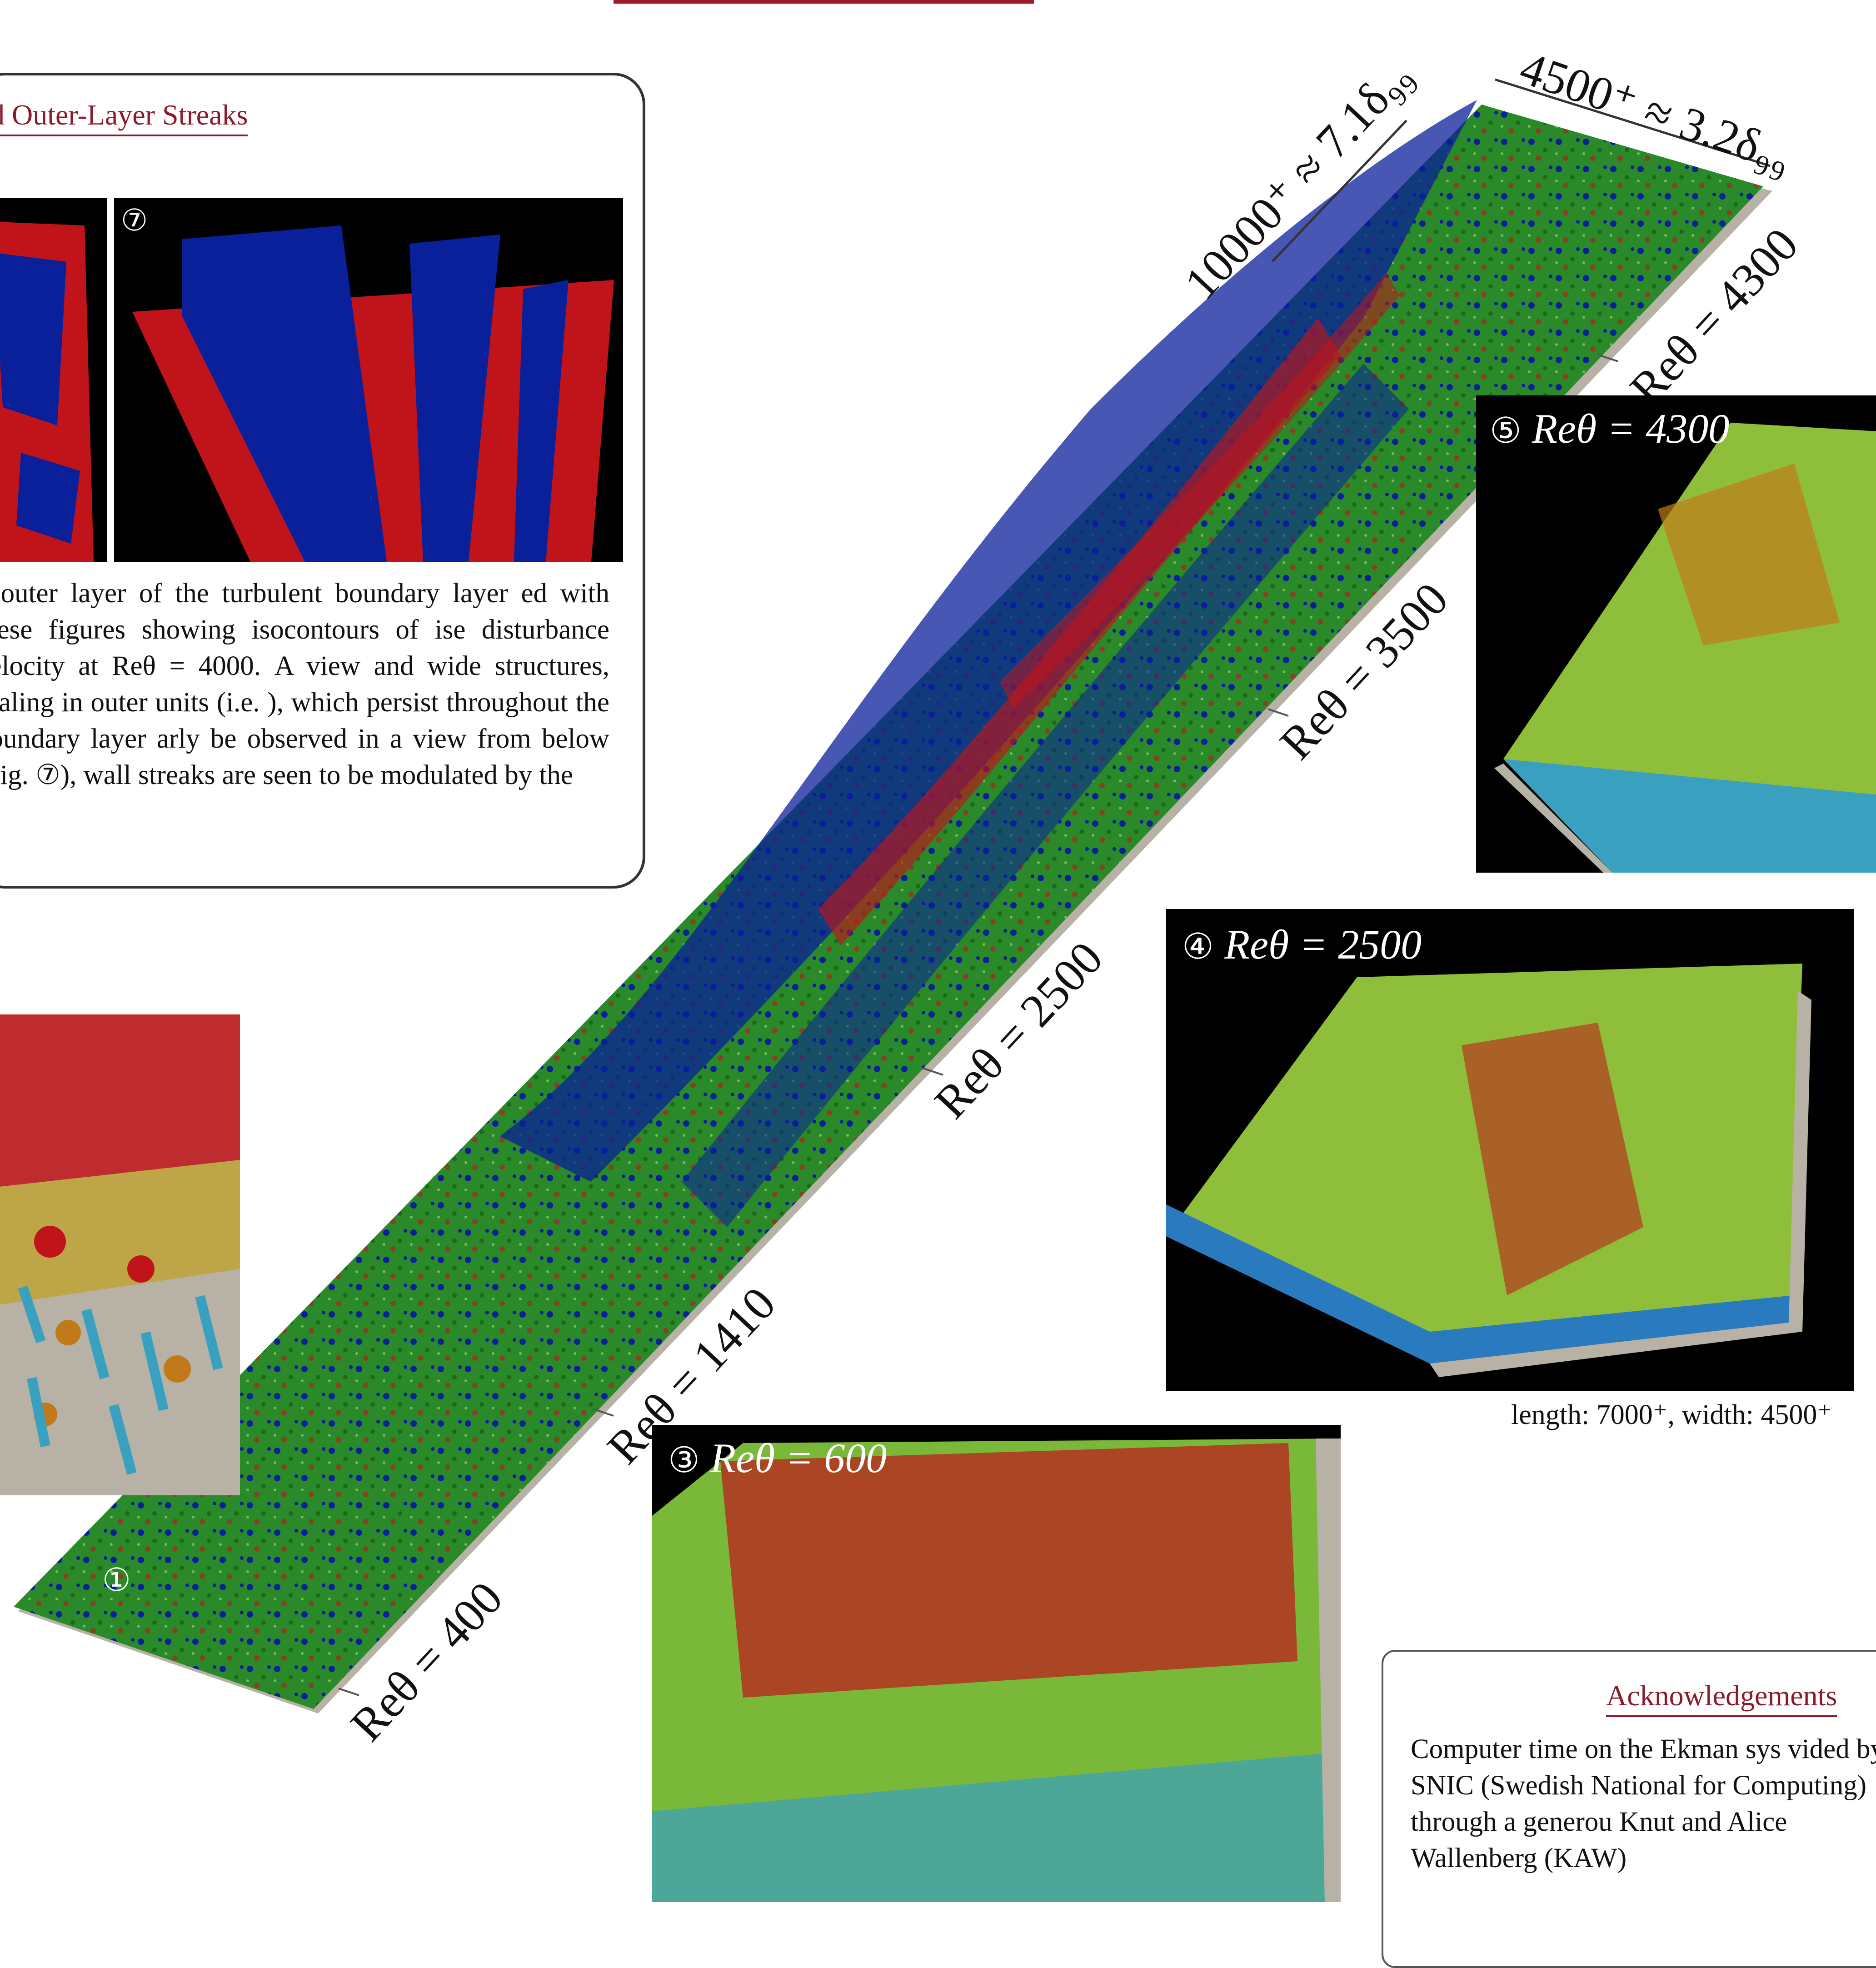  I want to click on streak-panel-7: ⑦, so click(368, 380).